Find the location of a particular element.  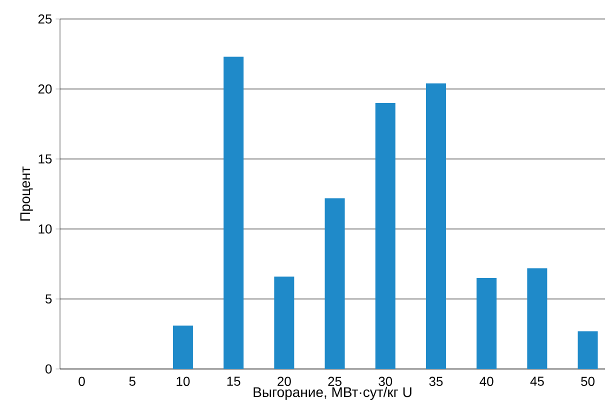

y-axis-title: Процент is located at coordinates (26, 193).